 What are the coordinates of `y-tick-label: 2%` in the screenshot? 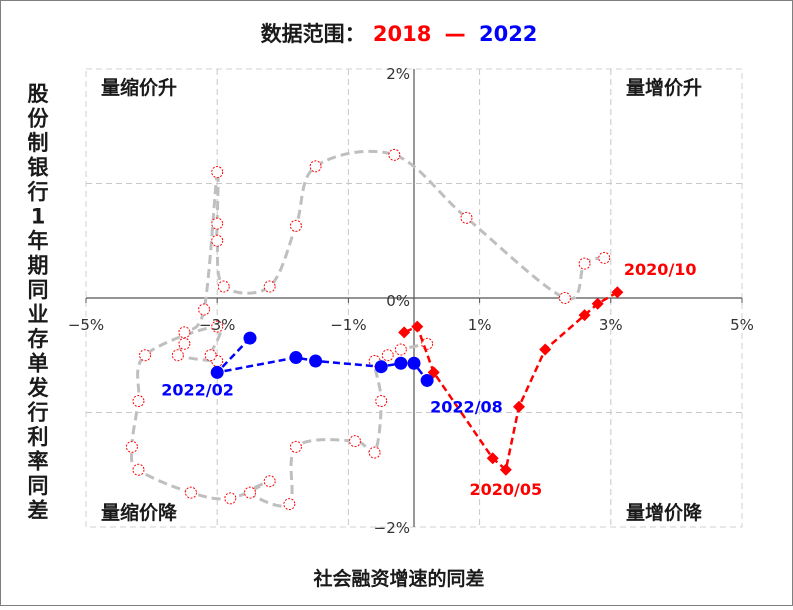 It's located at (398, 74).